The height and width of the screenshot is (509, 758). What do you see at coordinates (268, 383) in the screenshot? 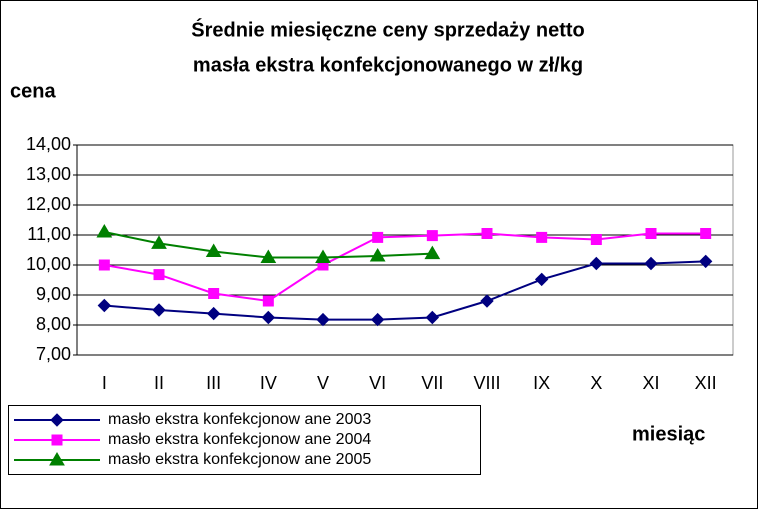
I see `x-tick-label: IV` at bounding box center [268, 383].